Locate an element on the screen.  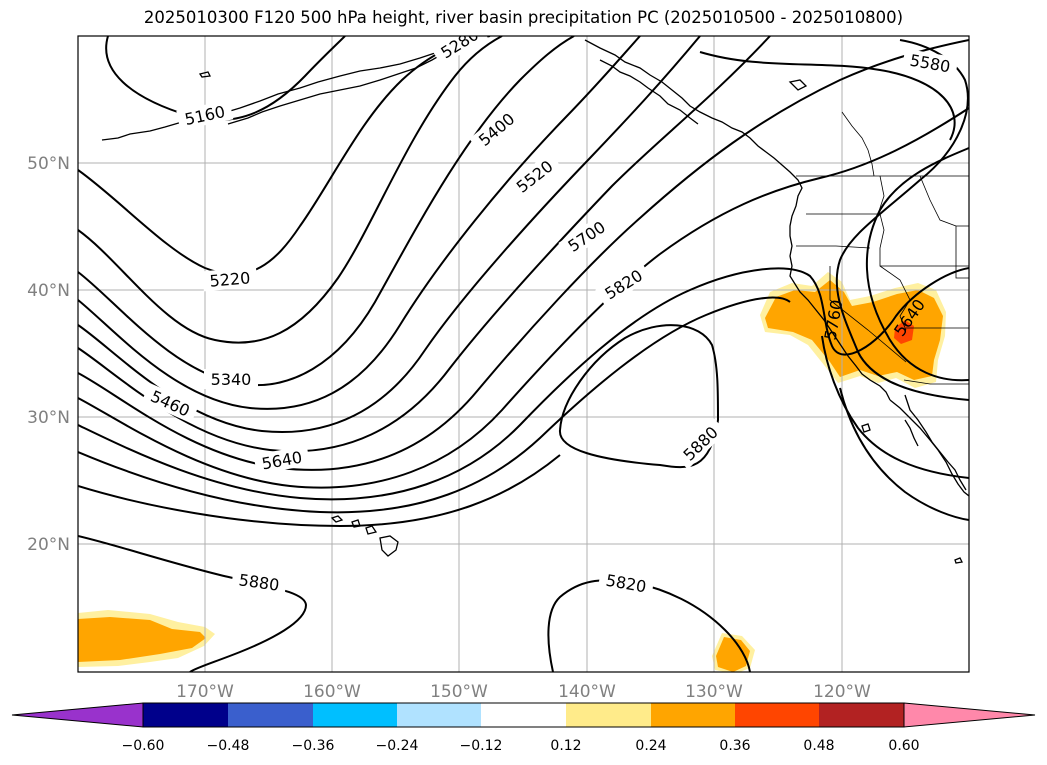
lat-label: 50°N is located at coordinates (48, 164).